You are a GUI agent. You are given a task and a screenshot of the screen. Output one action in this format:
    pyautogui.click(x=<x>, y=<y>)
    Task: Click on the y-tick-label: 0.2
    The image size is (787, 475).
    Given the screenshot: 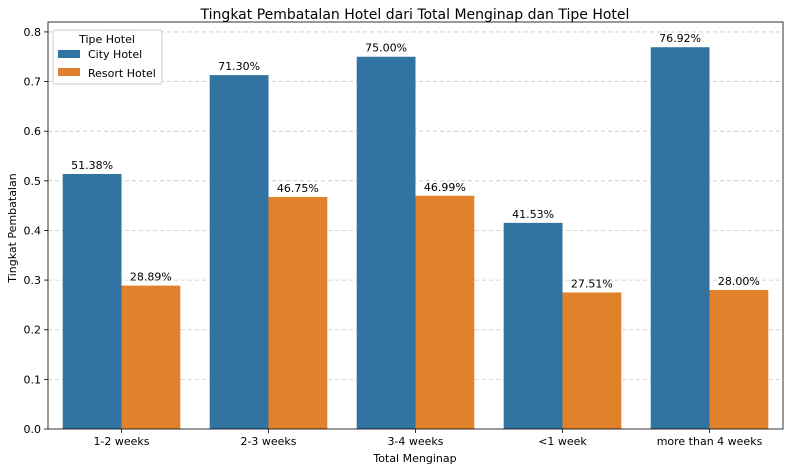 What is the action you would take?
    pyautogui.click(x=33, y=330)
    